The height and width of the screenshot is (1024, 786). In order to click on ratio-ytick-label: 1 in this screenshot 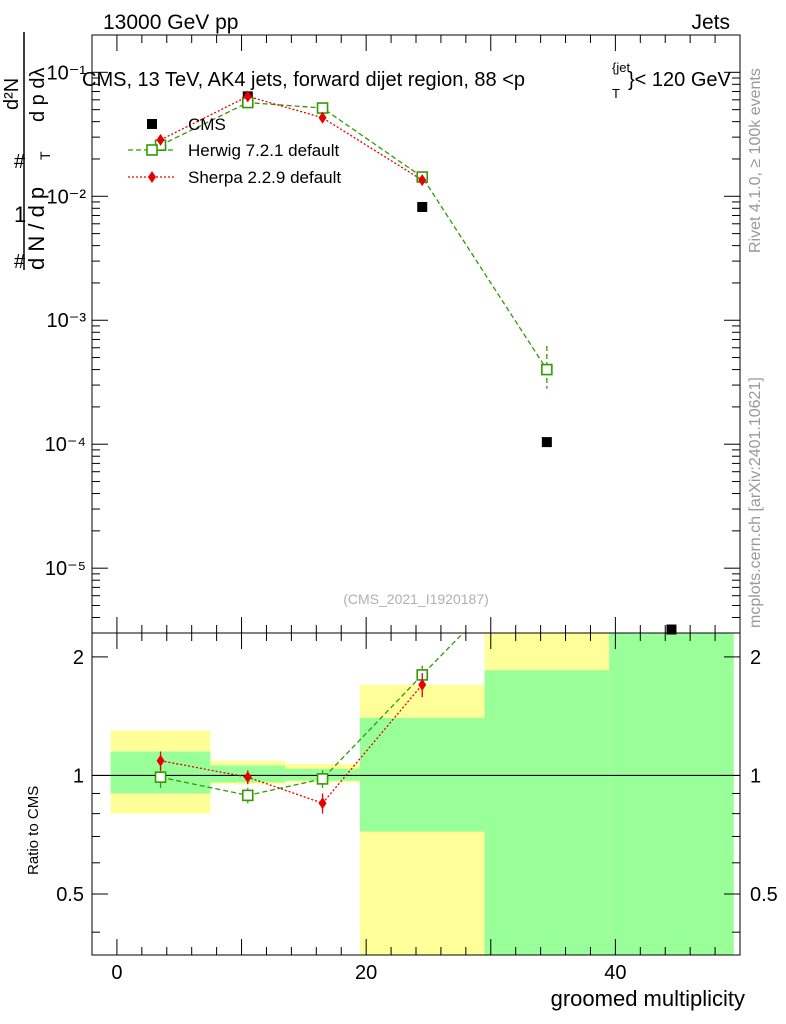, I will do `click(78, 776)`.